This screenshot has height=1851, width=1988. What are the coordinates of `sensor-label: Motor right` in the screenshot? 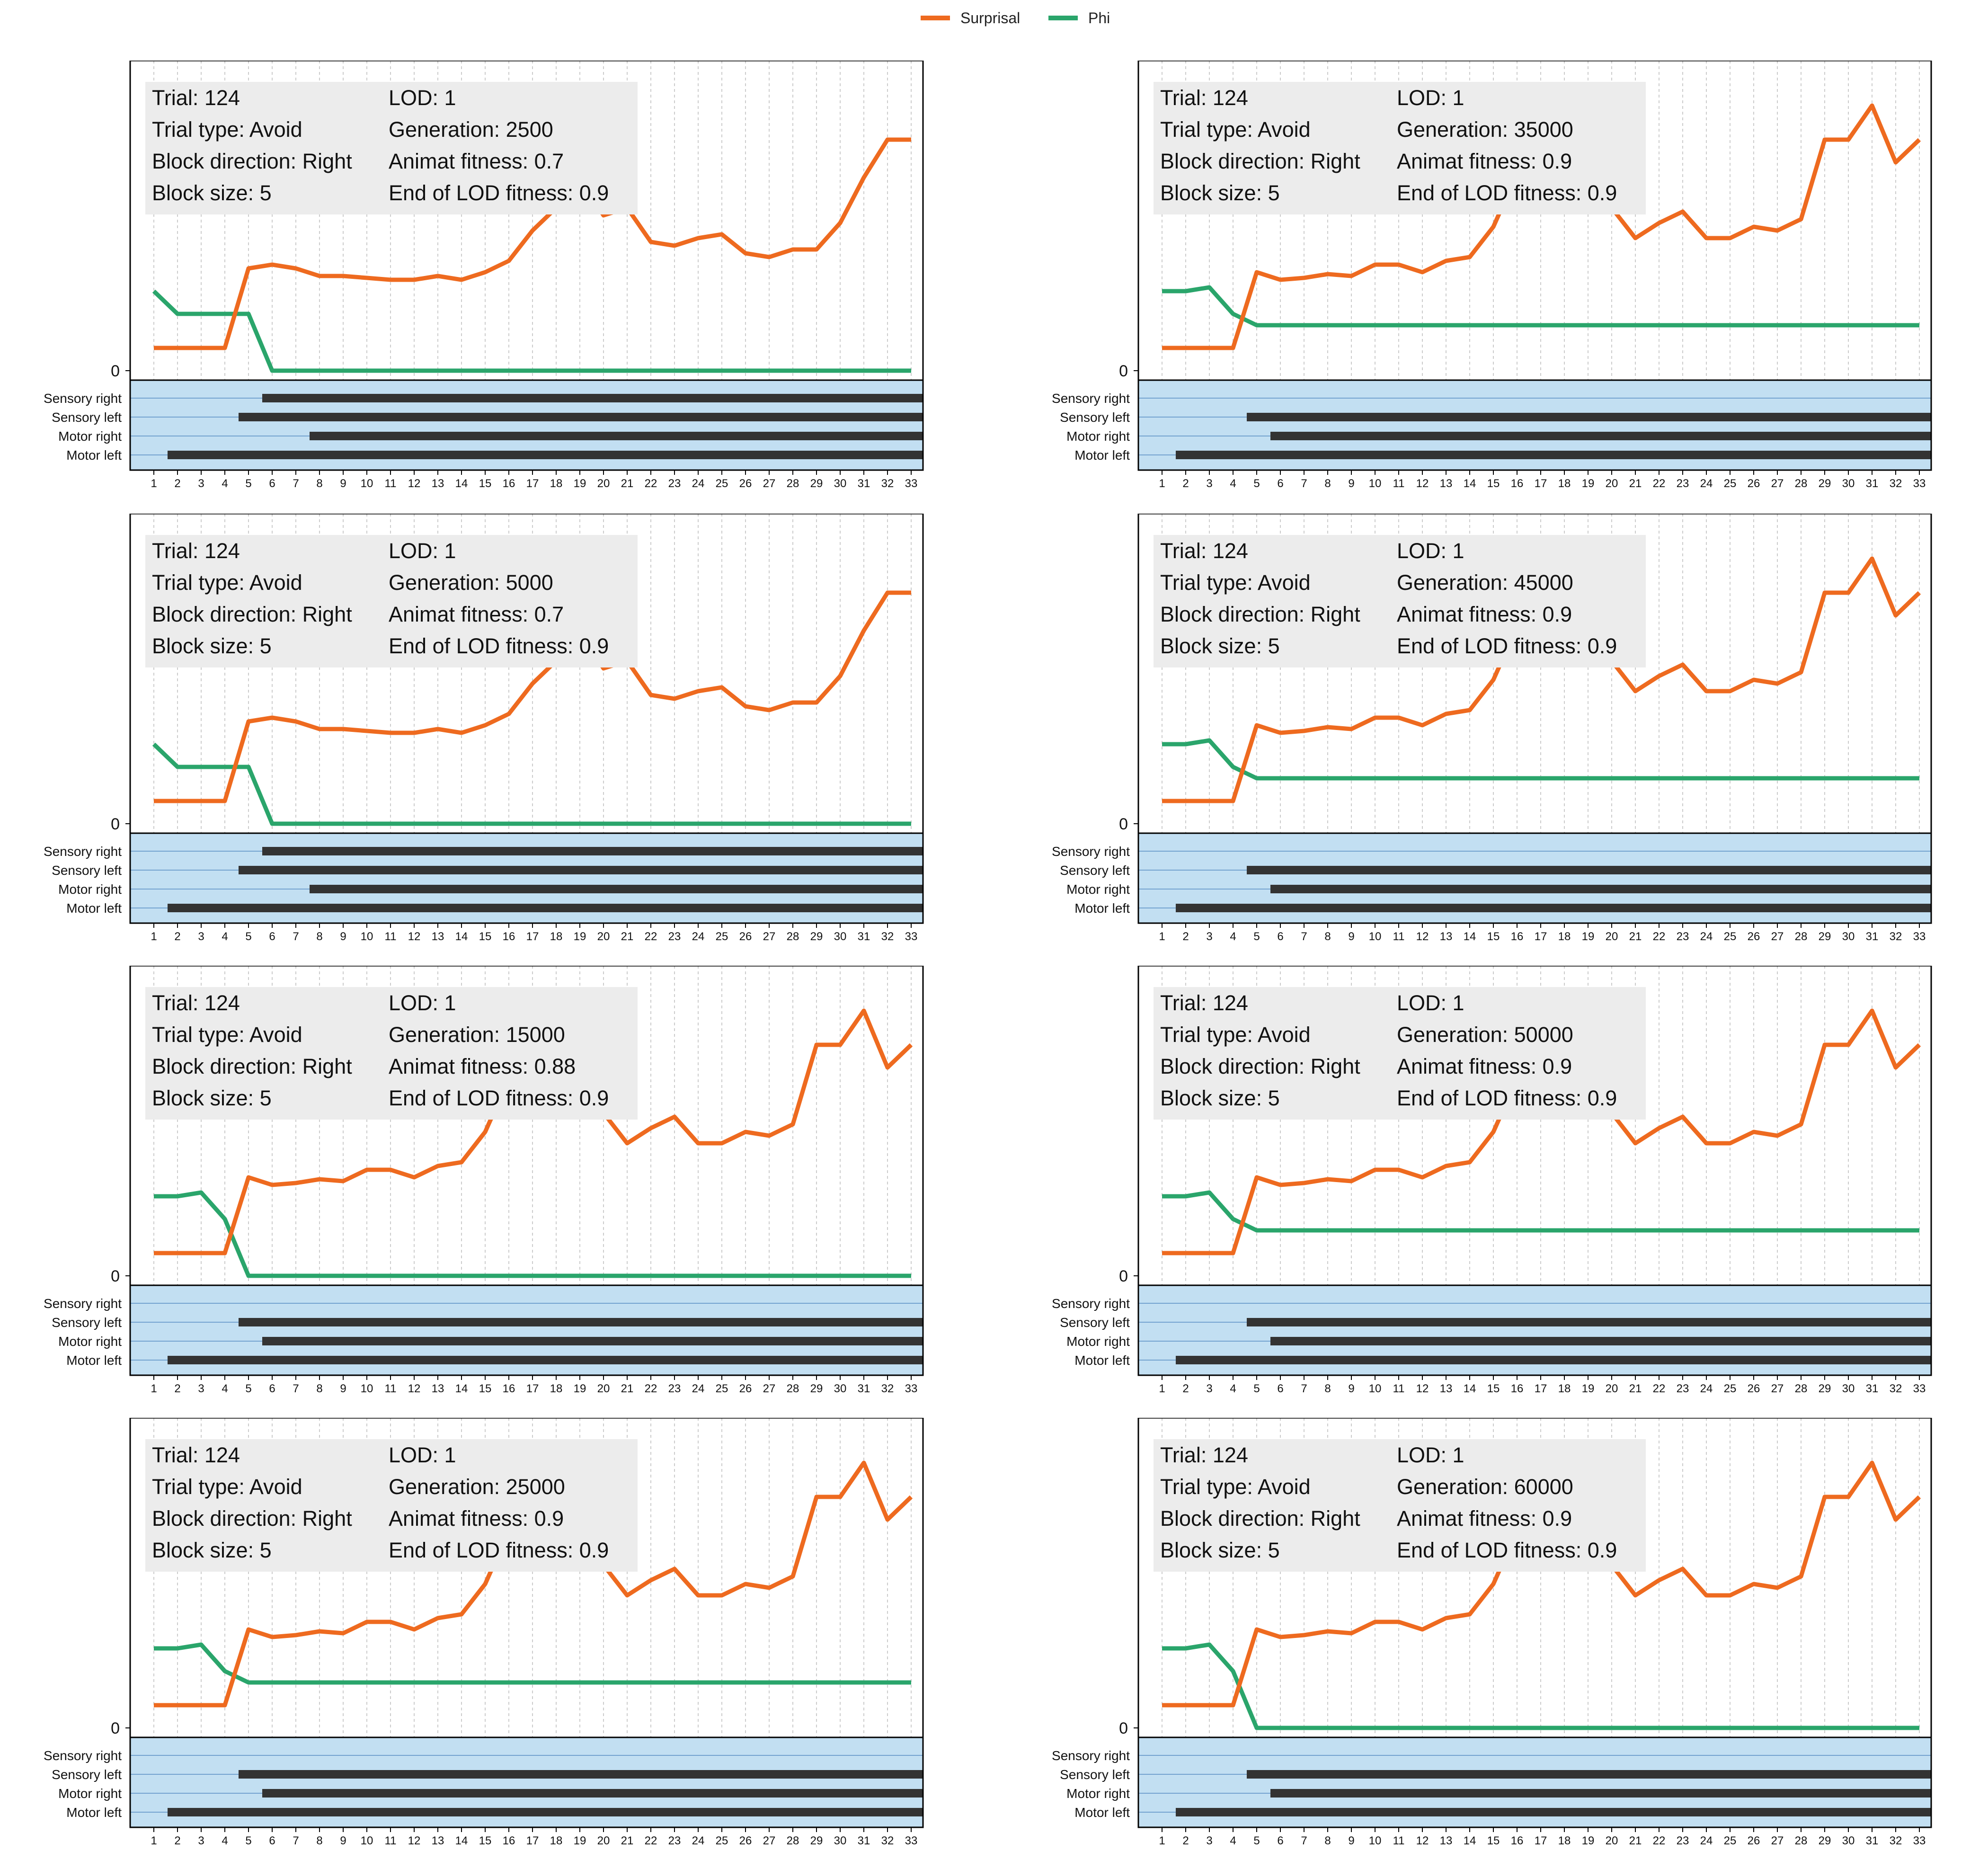 It's located at (90, 1793).